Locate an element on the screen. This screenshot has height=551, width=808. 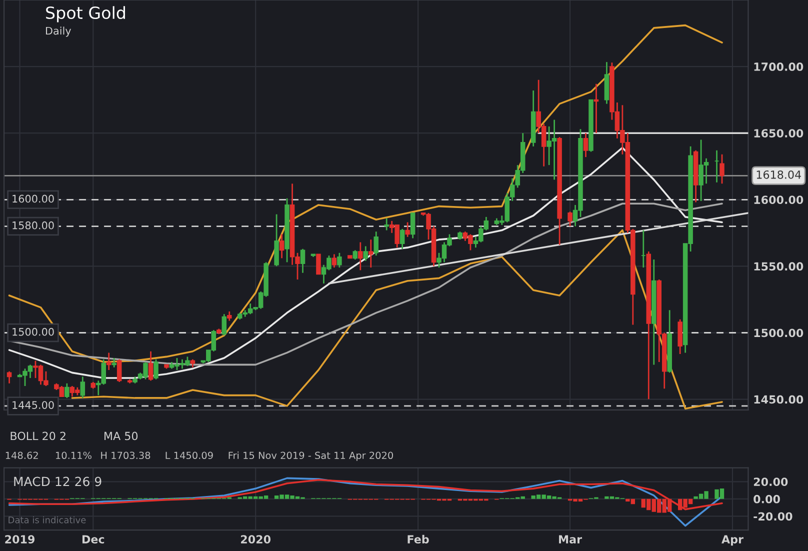
text: Fri 15 Nov 2019 - Sat 11 Apr 2020 is located at coordinates (310, 456).